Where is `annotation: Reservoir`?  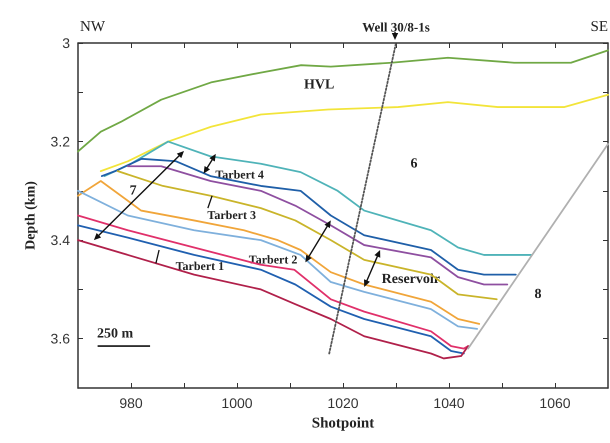
annotation: Reservoir is located at coordinates (411, 280).